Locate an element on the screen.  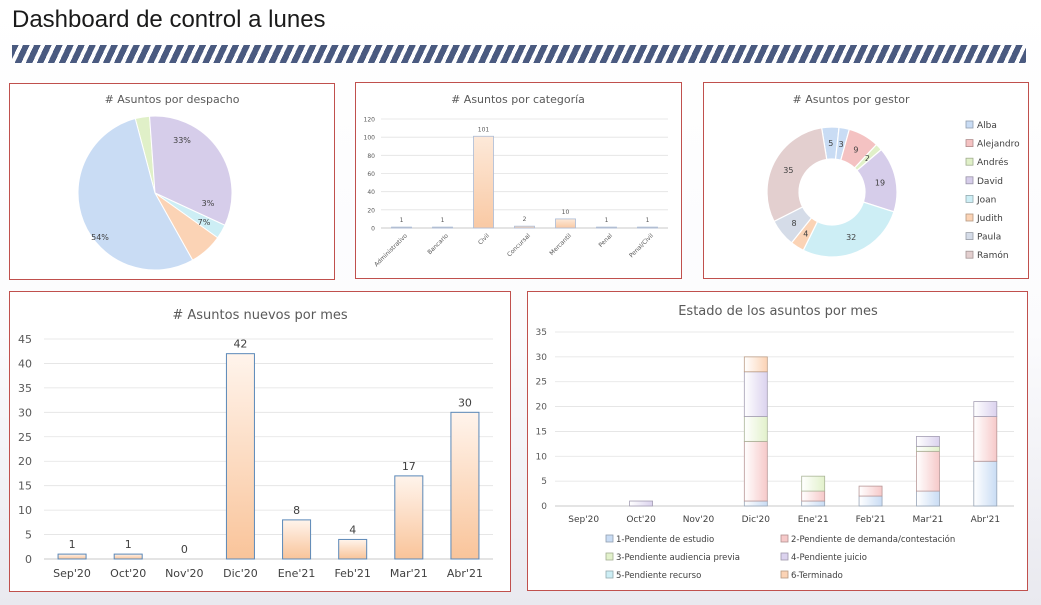
x-tick-label: Bancario is located at coordinates (438, 244).